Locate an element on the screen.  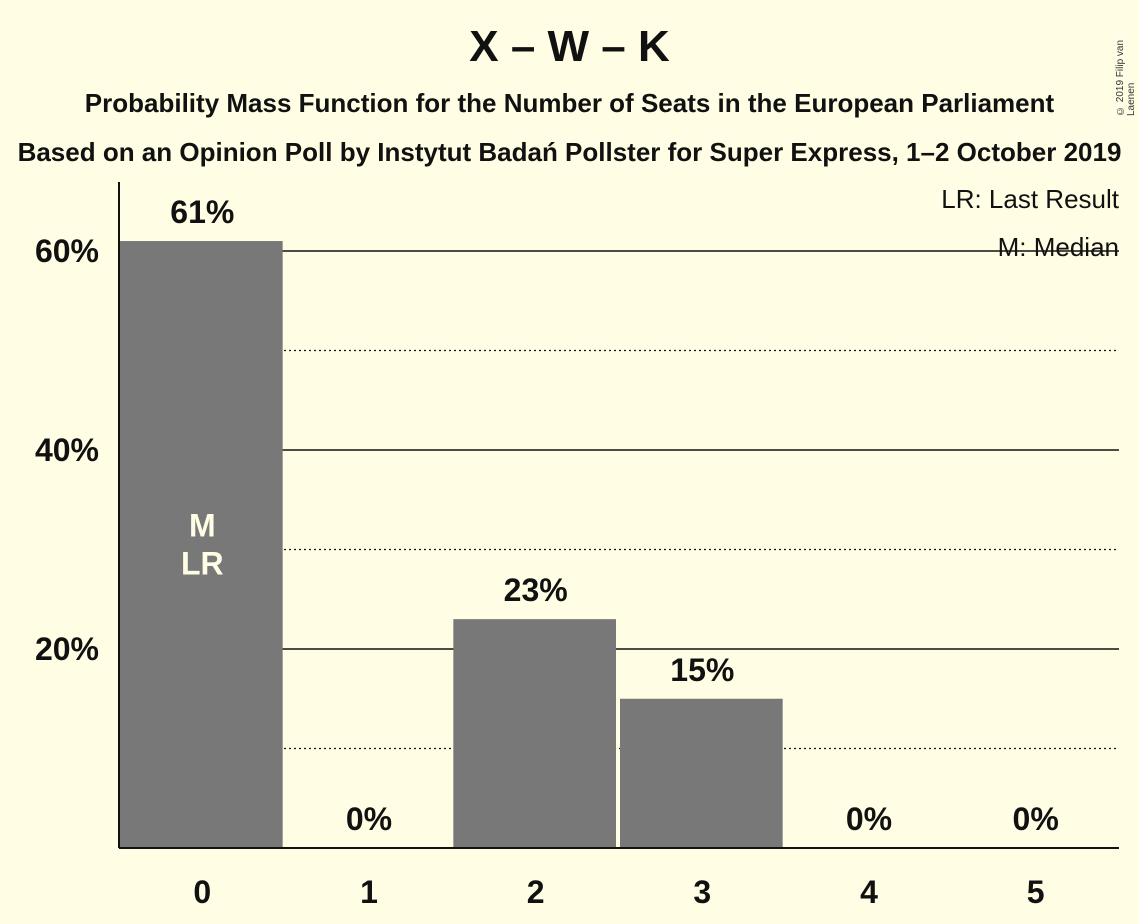
x-tick-label: 2 is located at coordinates (536, 892).